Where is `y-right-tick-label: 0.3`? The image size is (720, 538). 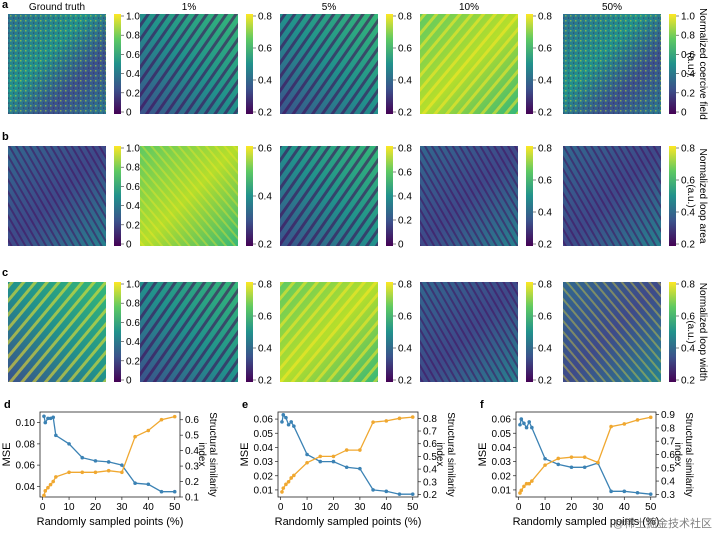 y-right-tick-label: 0.3 is located at coordinates (668, 495).